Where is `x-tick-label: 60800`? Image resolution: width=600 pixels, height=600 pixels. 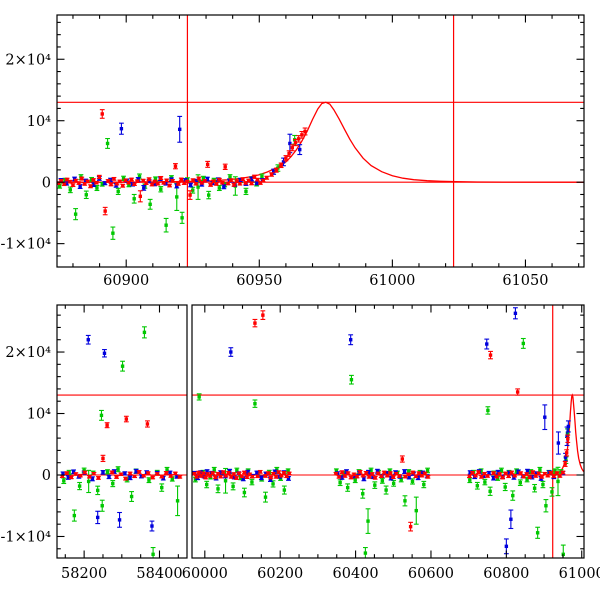
x-tick-label: 60800 is located at coordinates (506, 574).